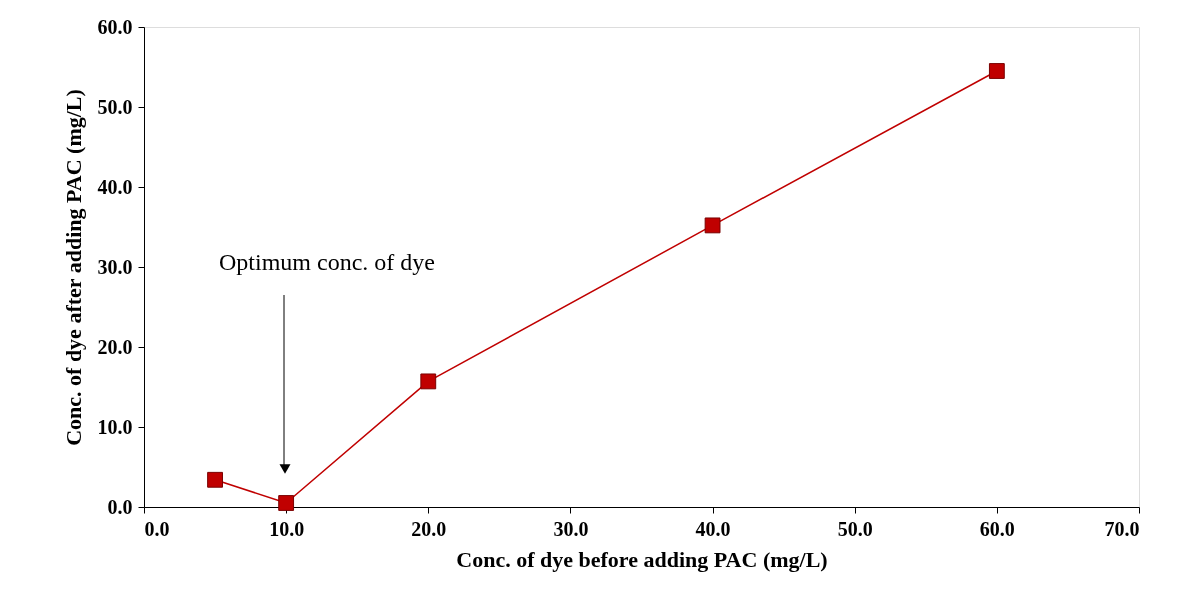  I want to click on y-tick-label: 60.0, so click(115, 26).